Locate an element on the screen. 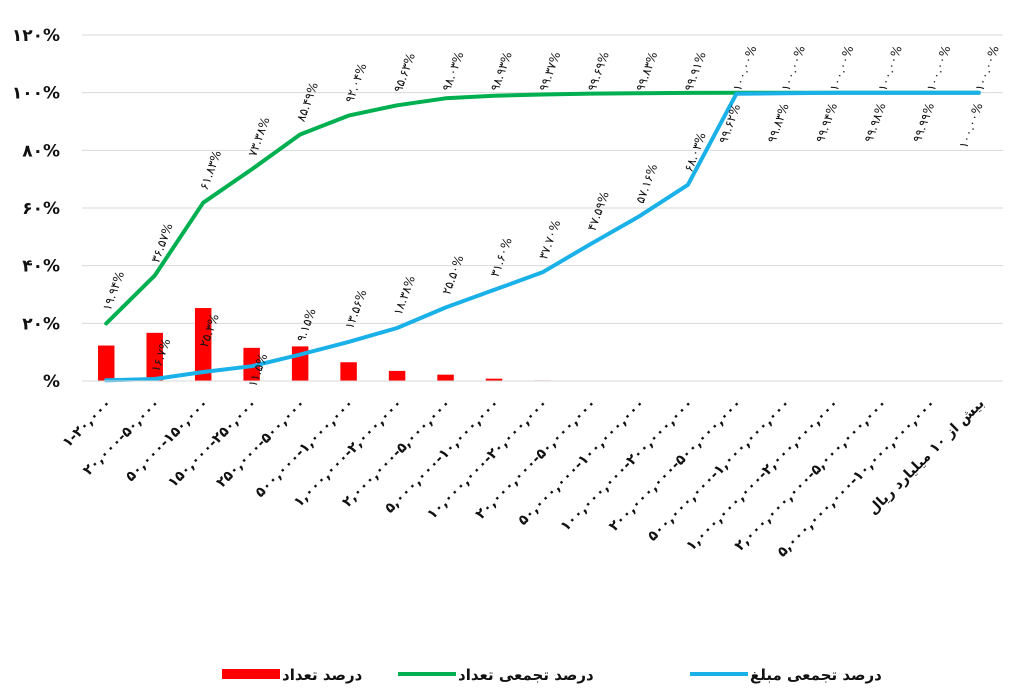 The image size is (1013, 690). x-tick-label: ۱۵۰,۰۰۰-۲۵۰,۰۰۰ is located at coordinates (212, 443).